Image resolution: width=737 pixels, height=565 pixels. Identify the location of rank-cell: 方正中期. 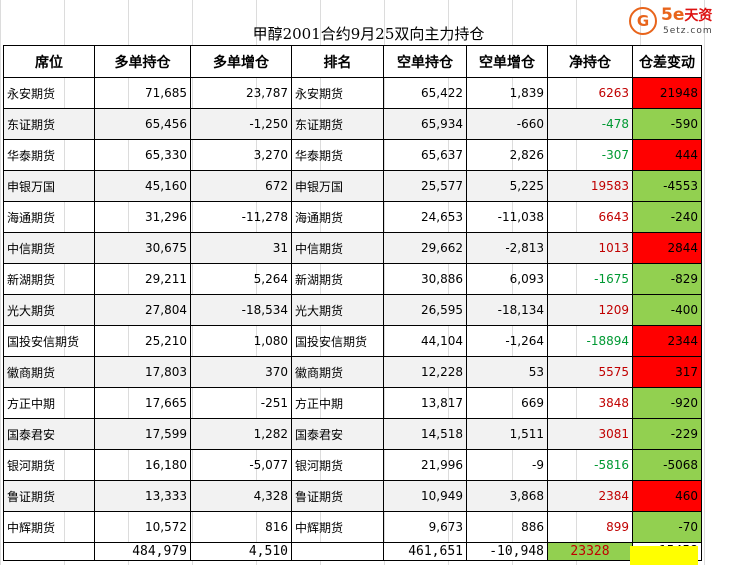
(337, 403).